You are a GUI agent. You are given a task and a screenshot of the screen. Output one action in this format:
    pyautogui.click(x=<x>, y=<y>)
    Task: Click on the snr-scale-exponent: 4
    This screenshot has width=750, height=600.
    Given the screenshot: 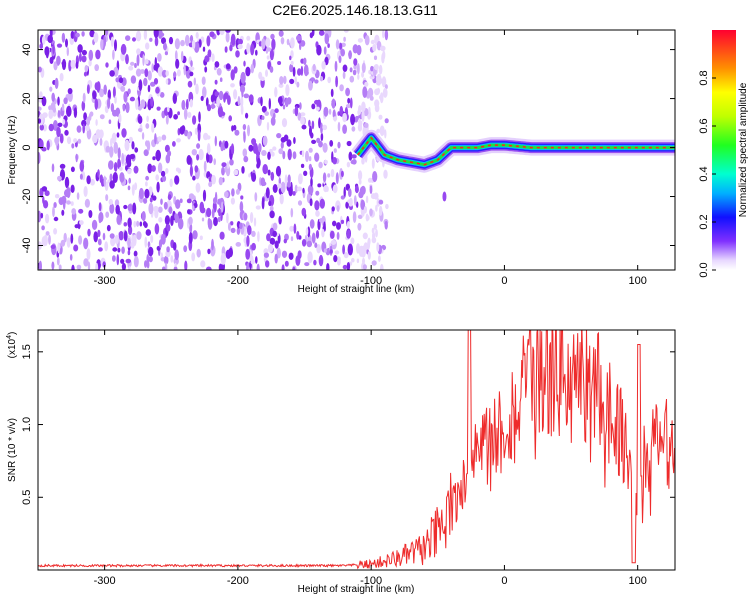 What is the action you would take?
    pyautogui.click(x=9, y=337)
    